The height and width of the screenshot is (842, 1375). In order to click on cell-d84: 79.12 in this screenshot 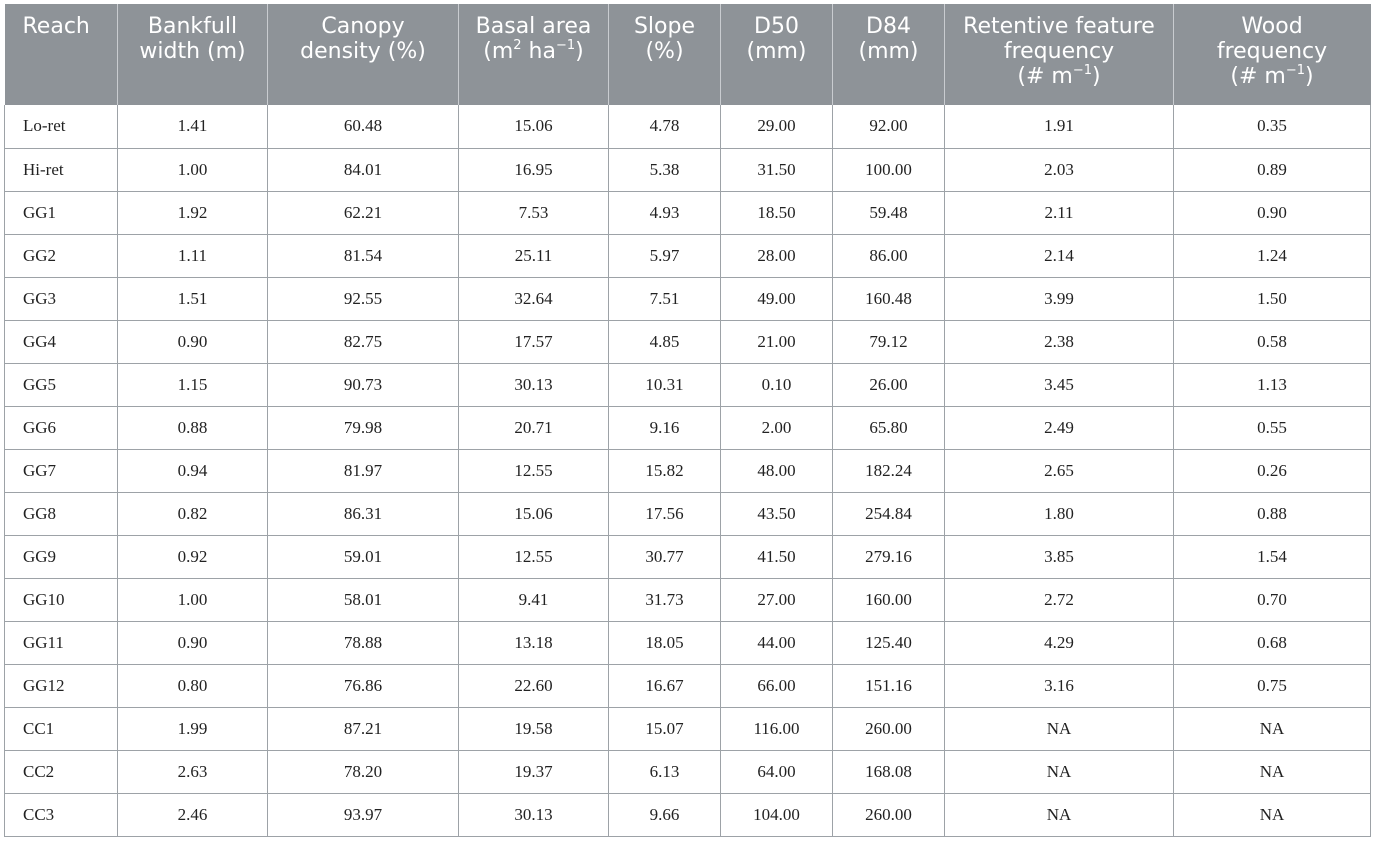, I will do `click(888, 342)`.